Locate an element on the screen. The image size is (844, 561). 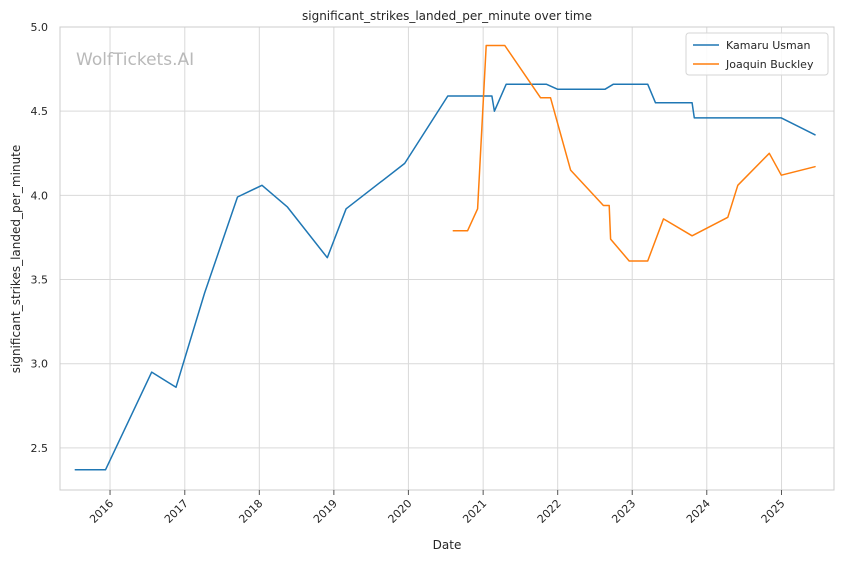
y-tick-label: 3.0 is located at coordinates (40, 364).